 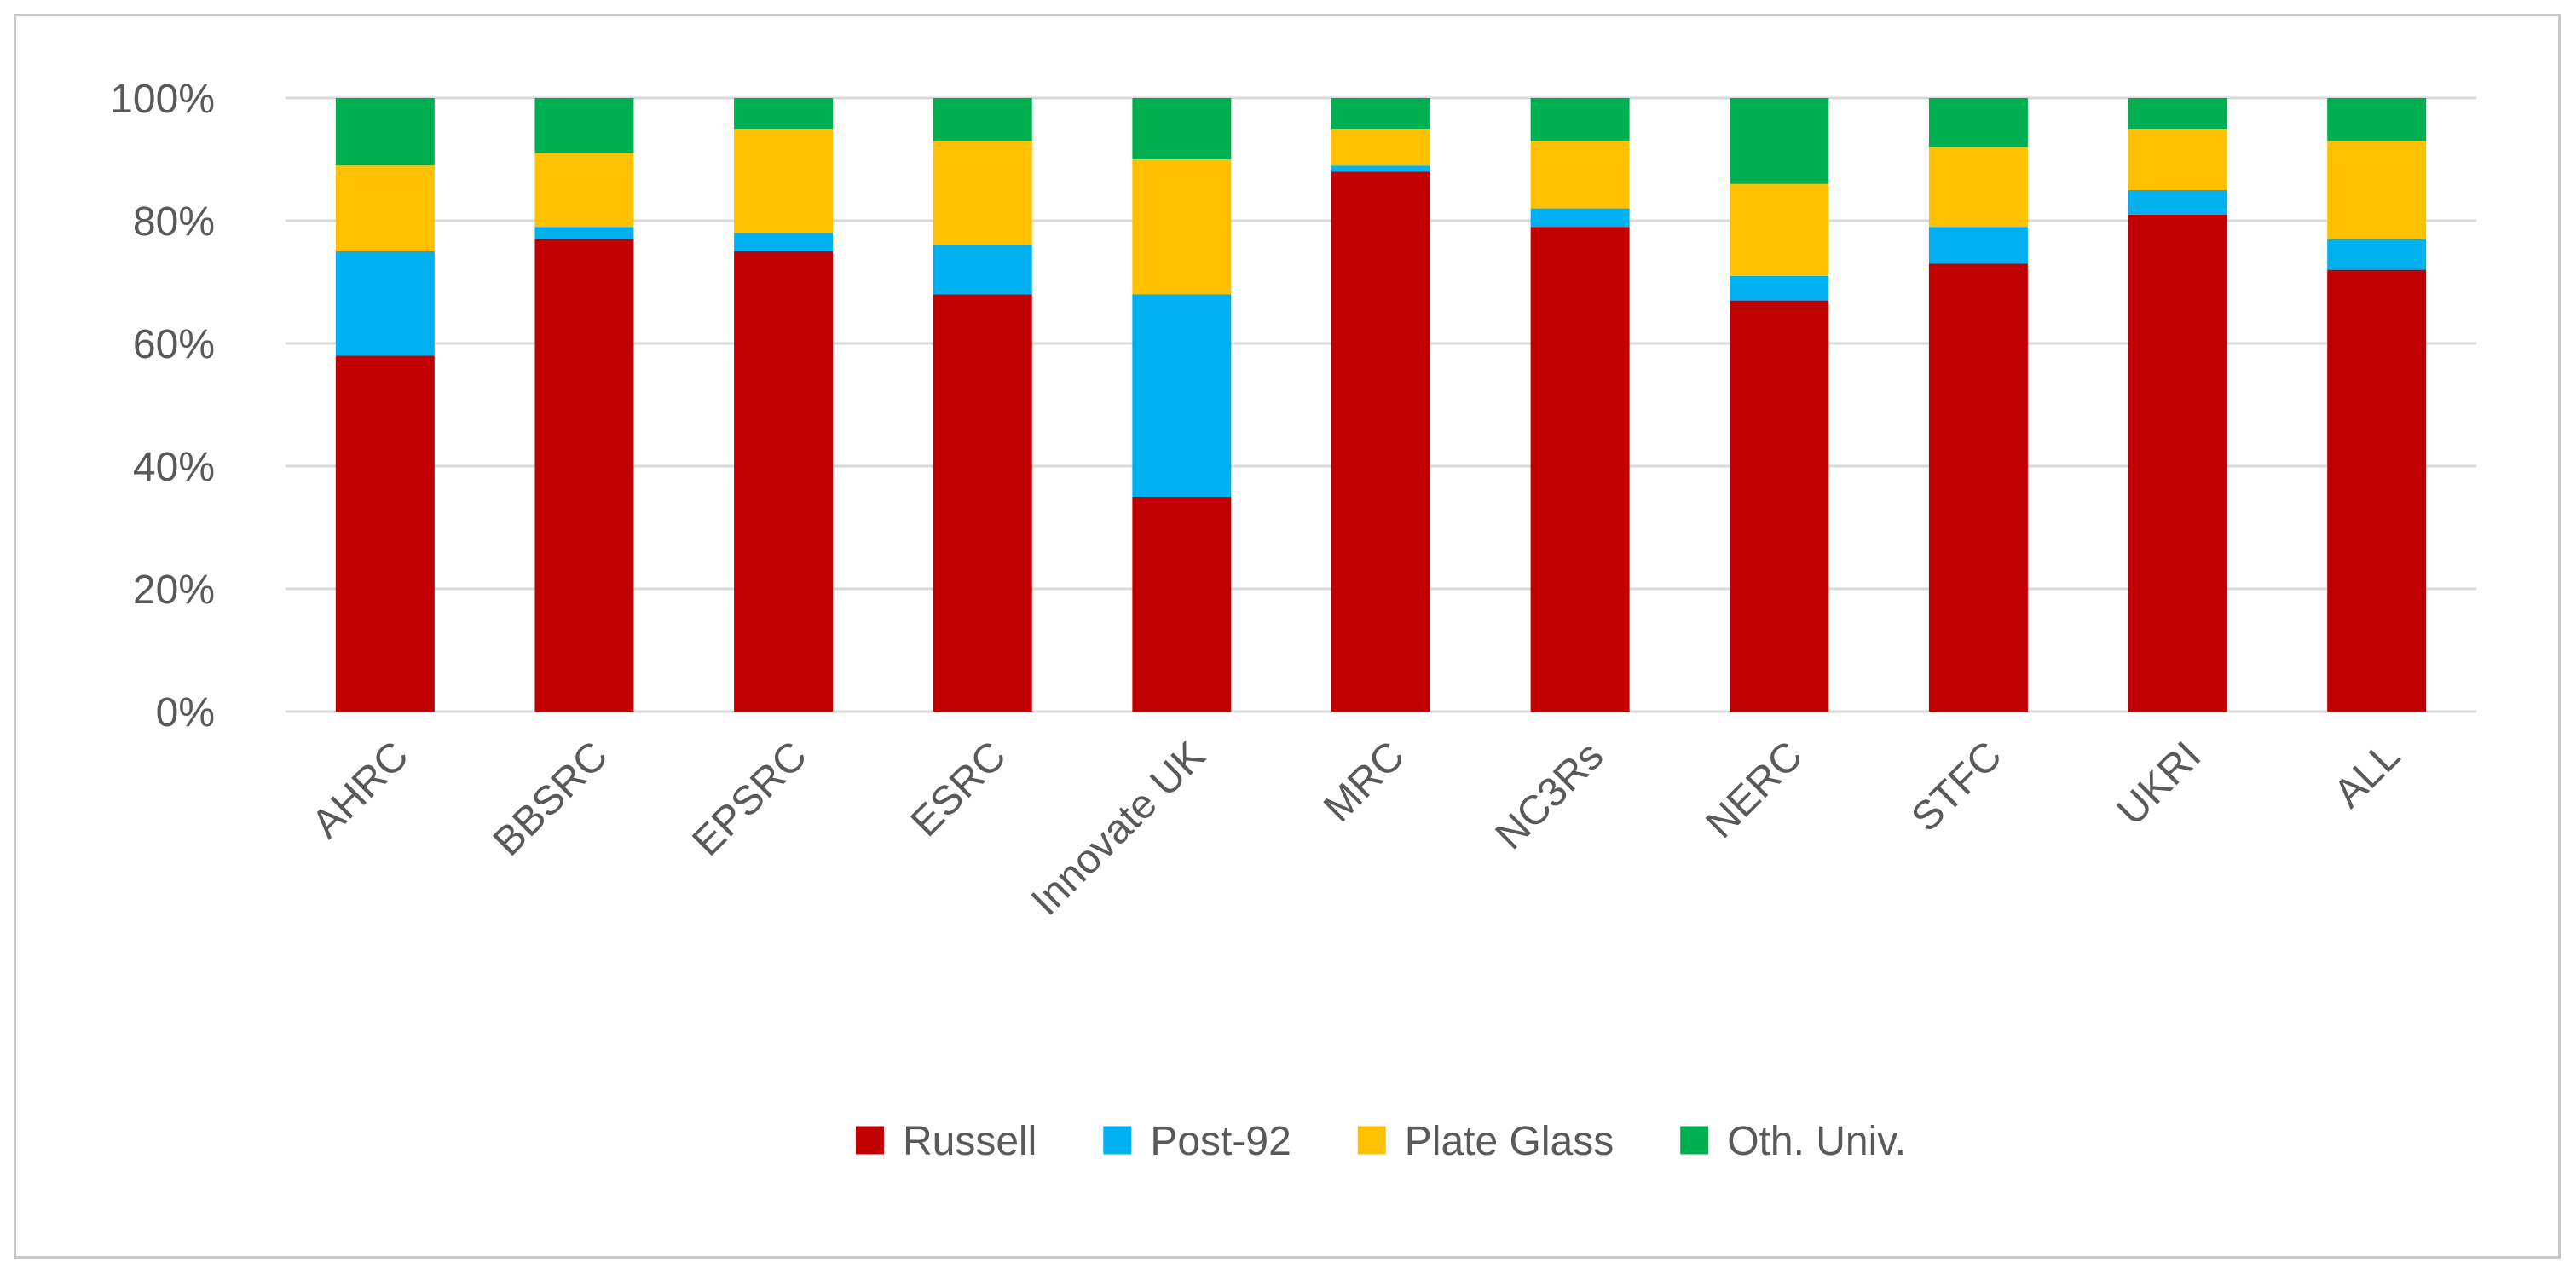 What do you see at coordinates (1364, 782) in the screenshot?
I see `x-tick-label: MRC` at bounding box center [1364, 782].